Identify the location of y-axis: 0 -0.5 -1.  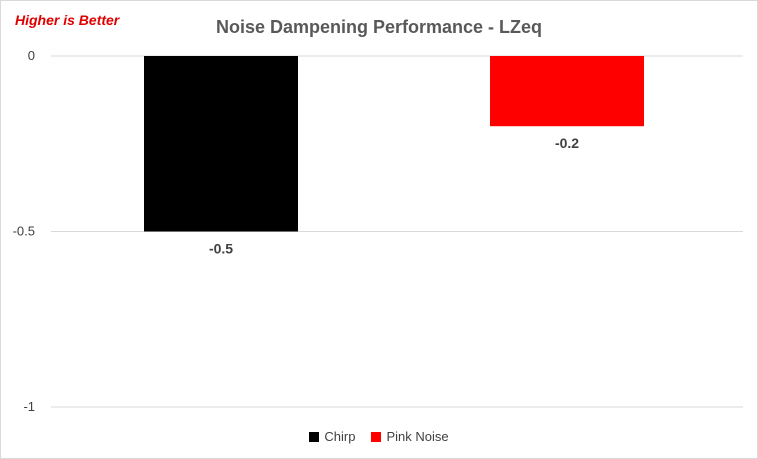
(24, 231).